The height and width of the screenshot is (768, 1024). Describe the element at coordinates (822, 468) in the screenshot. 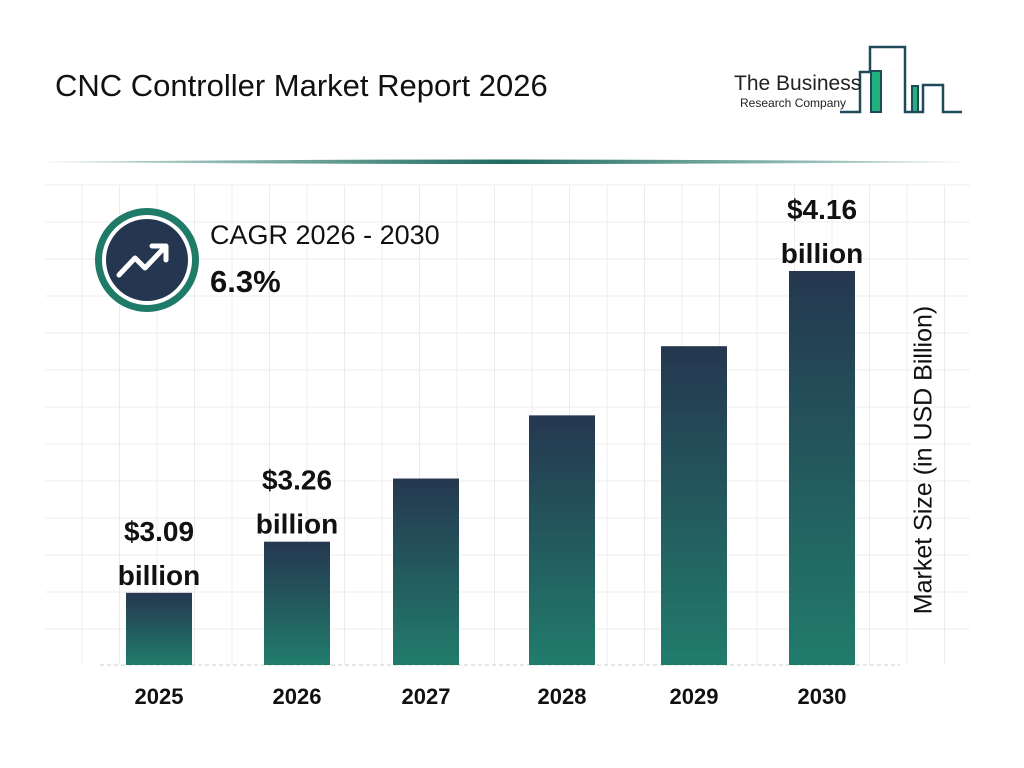

I see `bar-2030` at that location.